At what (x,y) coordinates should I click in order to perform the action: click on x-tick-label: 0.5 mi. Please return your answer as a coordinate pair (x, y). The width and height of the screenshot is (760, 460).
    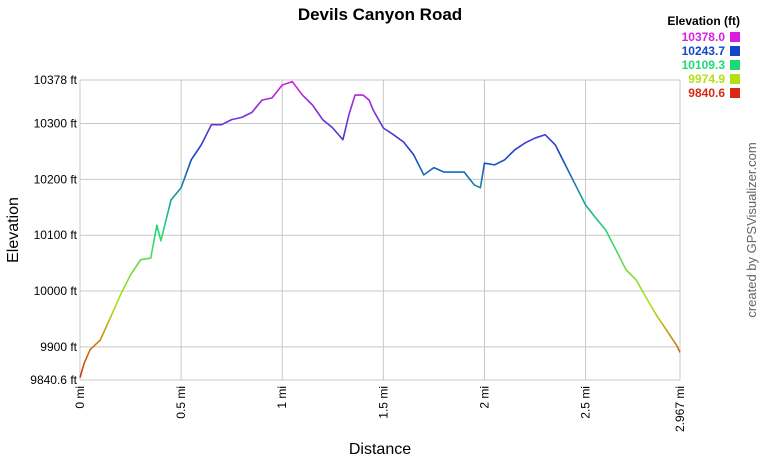
    Looking at the image, I should click on (181, 402).